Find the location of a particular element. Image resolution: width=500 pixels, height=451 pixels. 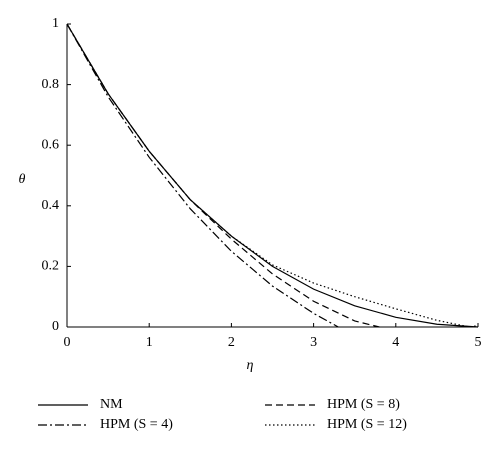

x-tick-label: 5 is located at coordinates (478, 342).